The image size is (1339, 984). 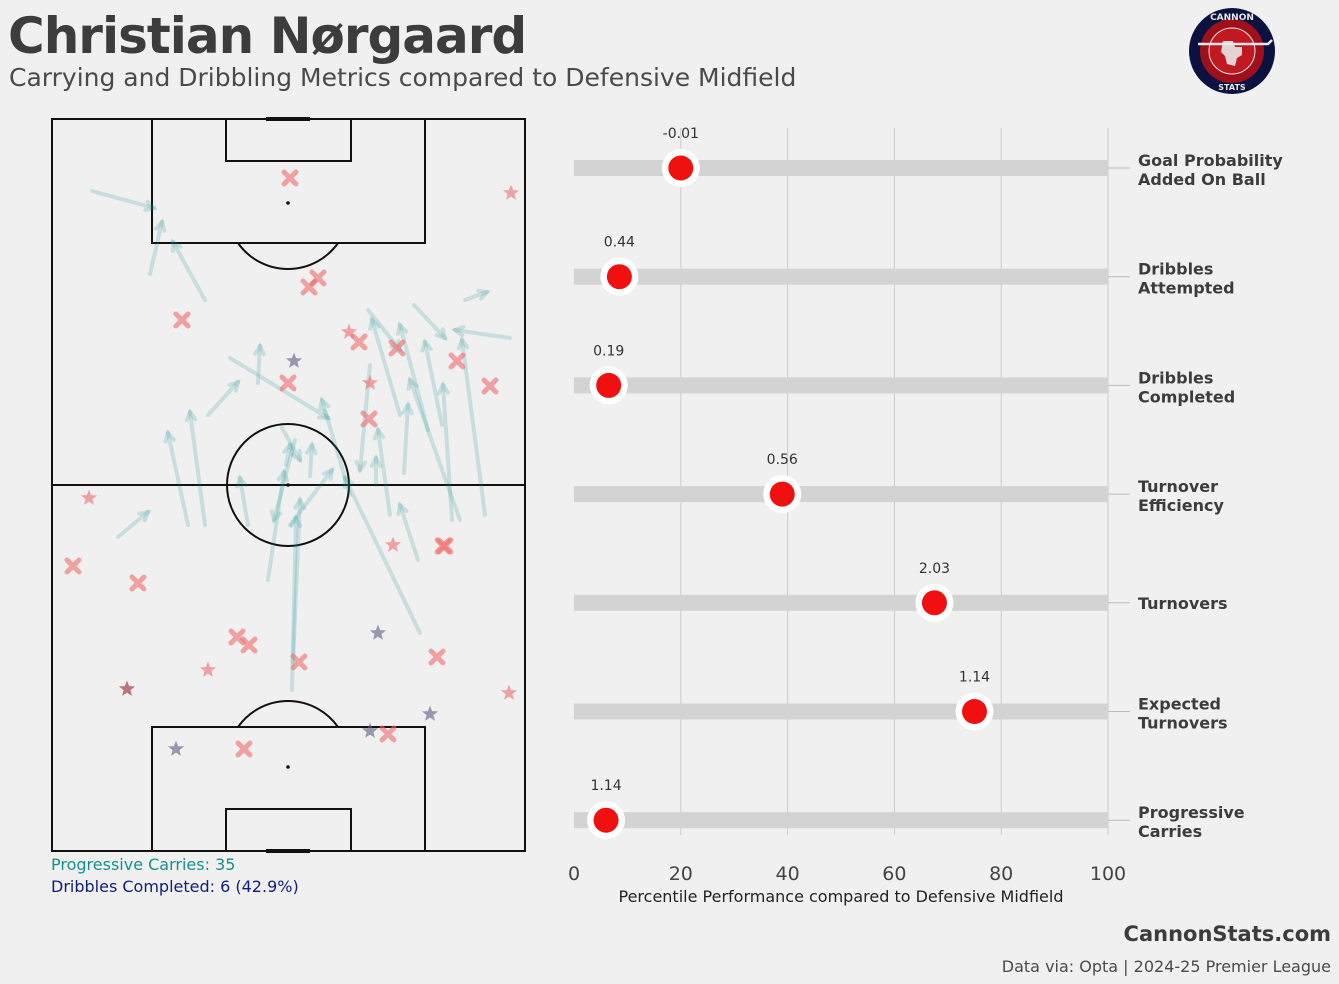 What do you see at coordinates (1178, 486) in the screenshot?
I see `category-label: Turnover` at bounding box center [1178, 486].